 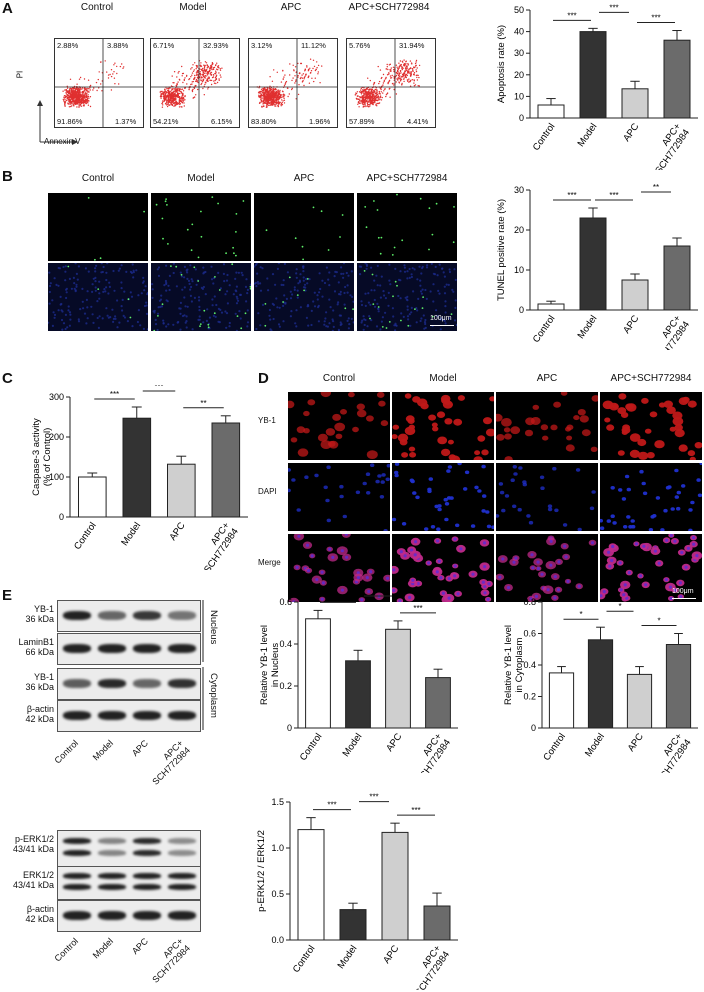 I want to click on tunel-scale-bar: 100μm, so click(x=441, y=318).